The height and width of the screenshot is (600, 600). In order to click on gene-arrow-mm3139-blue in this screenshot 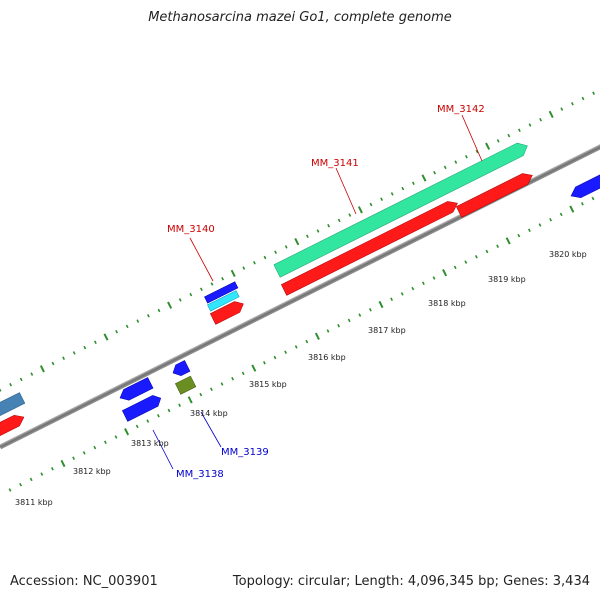, I will do `click(180, 369)`.